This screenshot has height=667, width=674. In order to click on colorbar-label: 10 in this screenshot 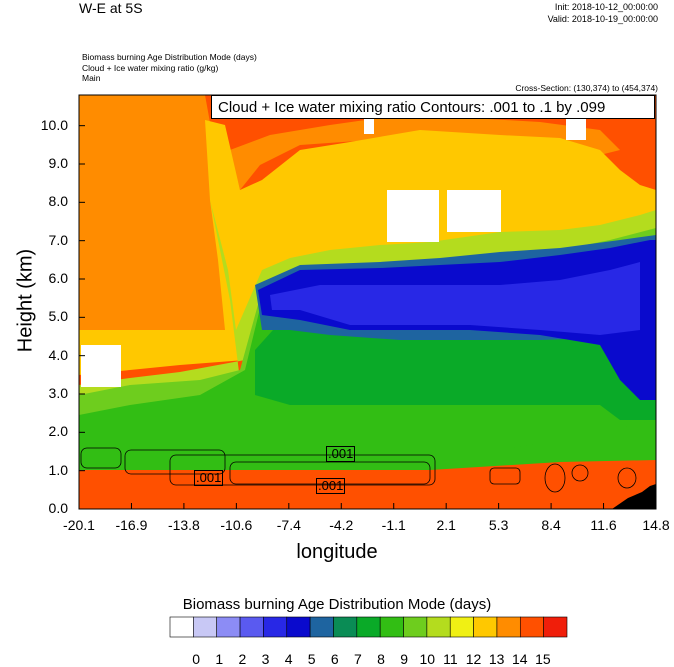, I will do `click(427, 659)`.